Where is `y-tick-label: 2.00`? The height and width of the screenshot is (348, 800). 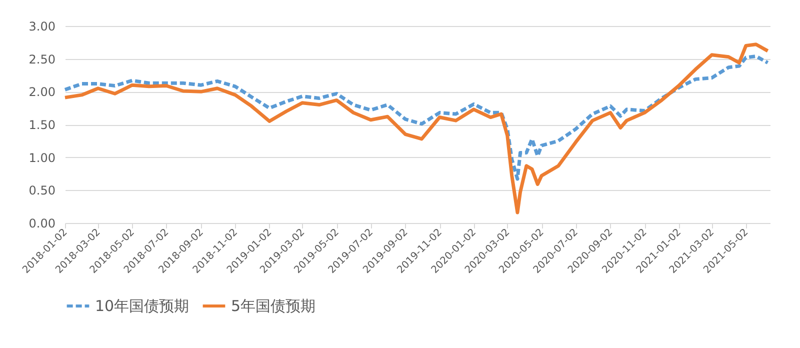 y-tick-label: 2.00 is located at coordinates (42, 92).